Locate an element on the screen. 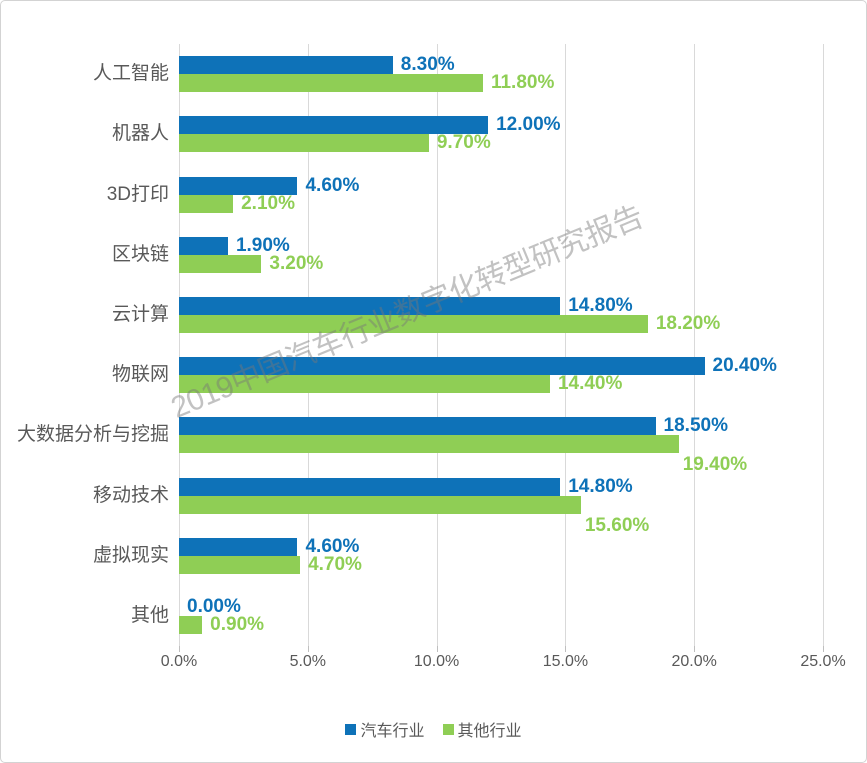 The image size is (867, 763). category-label: 机器人 is located at coordinates (140, 134).